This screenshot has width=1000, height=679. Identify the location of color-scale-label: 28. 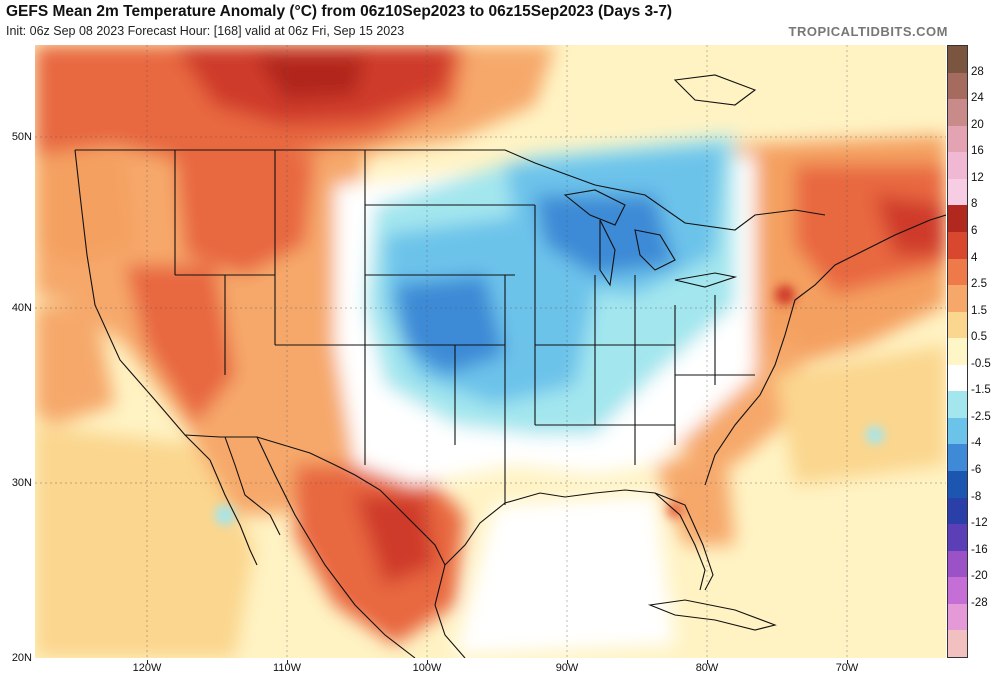
(977, 71).